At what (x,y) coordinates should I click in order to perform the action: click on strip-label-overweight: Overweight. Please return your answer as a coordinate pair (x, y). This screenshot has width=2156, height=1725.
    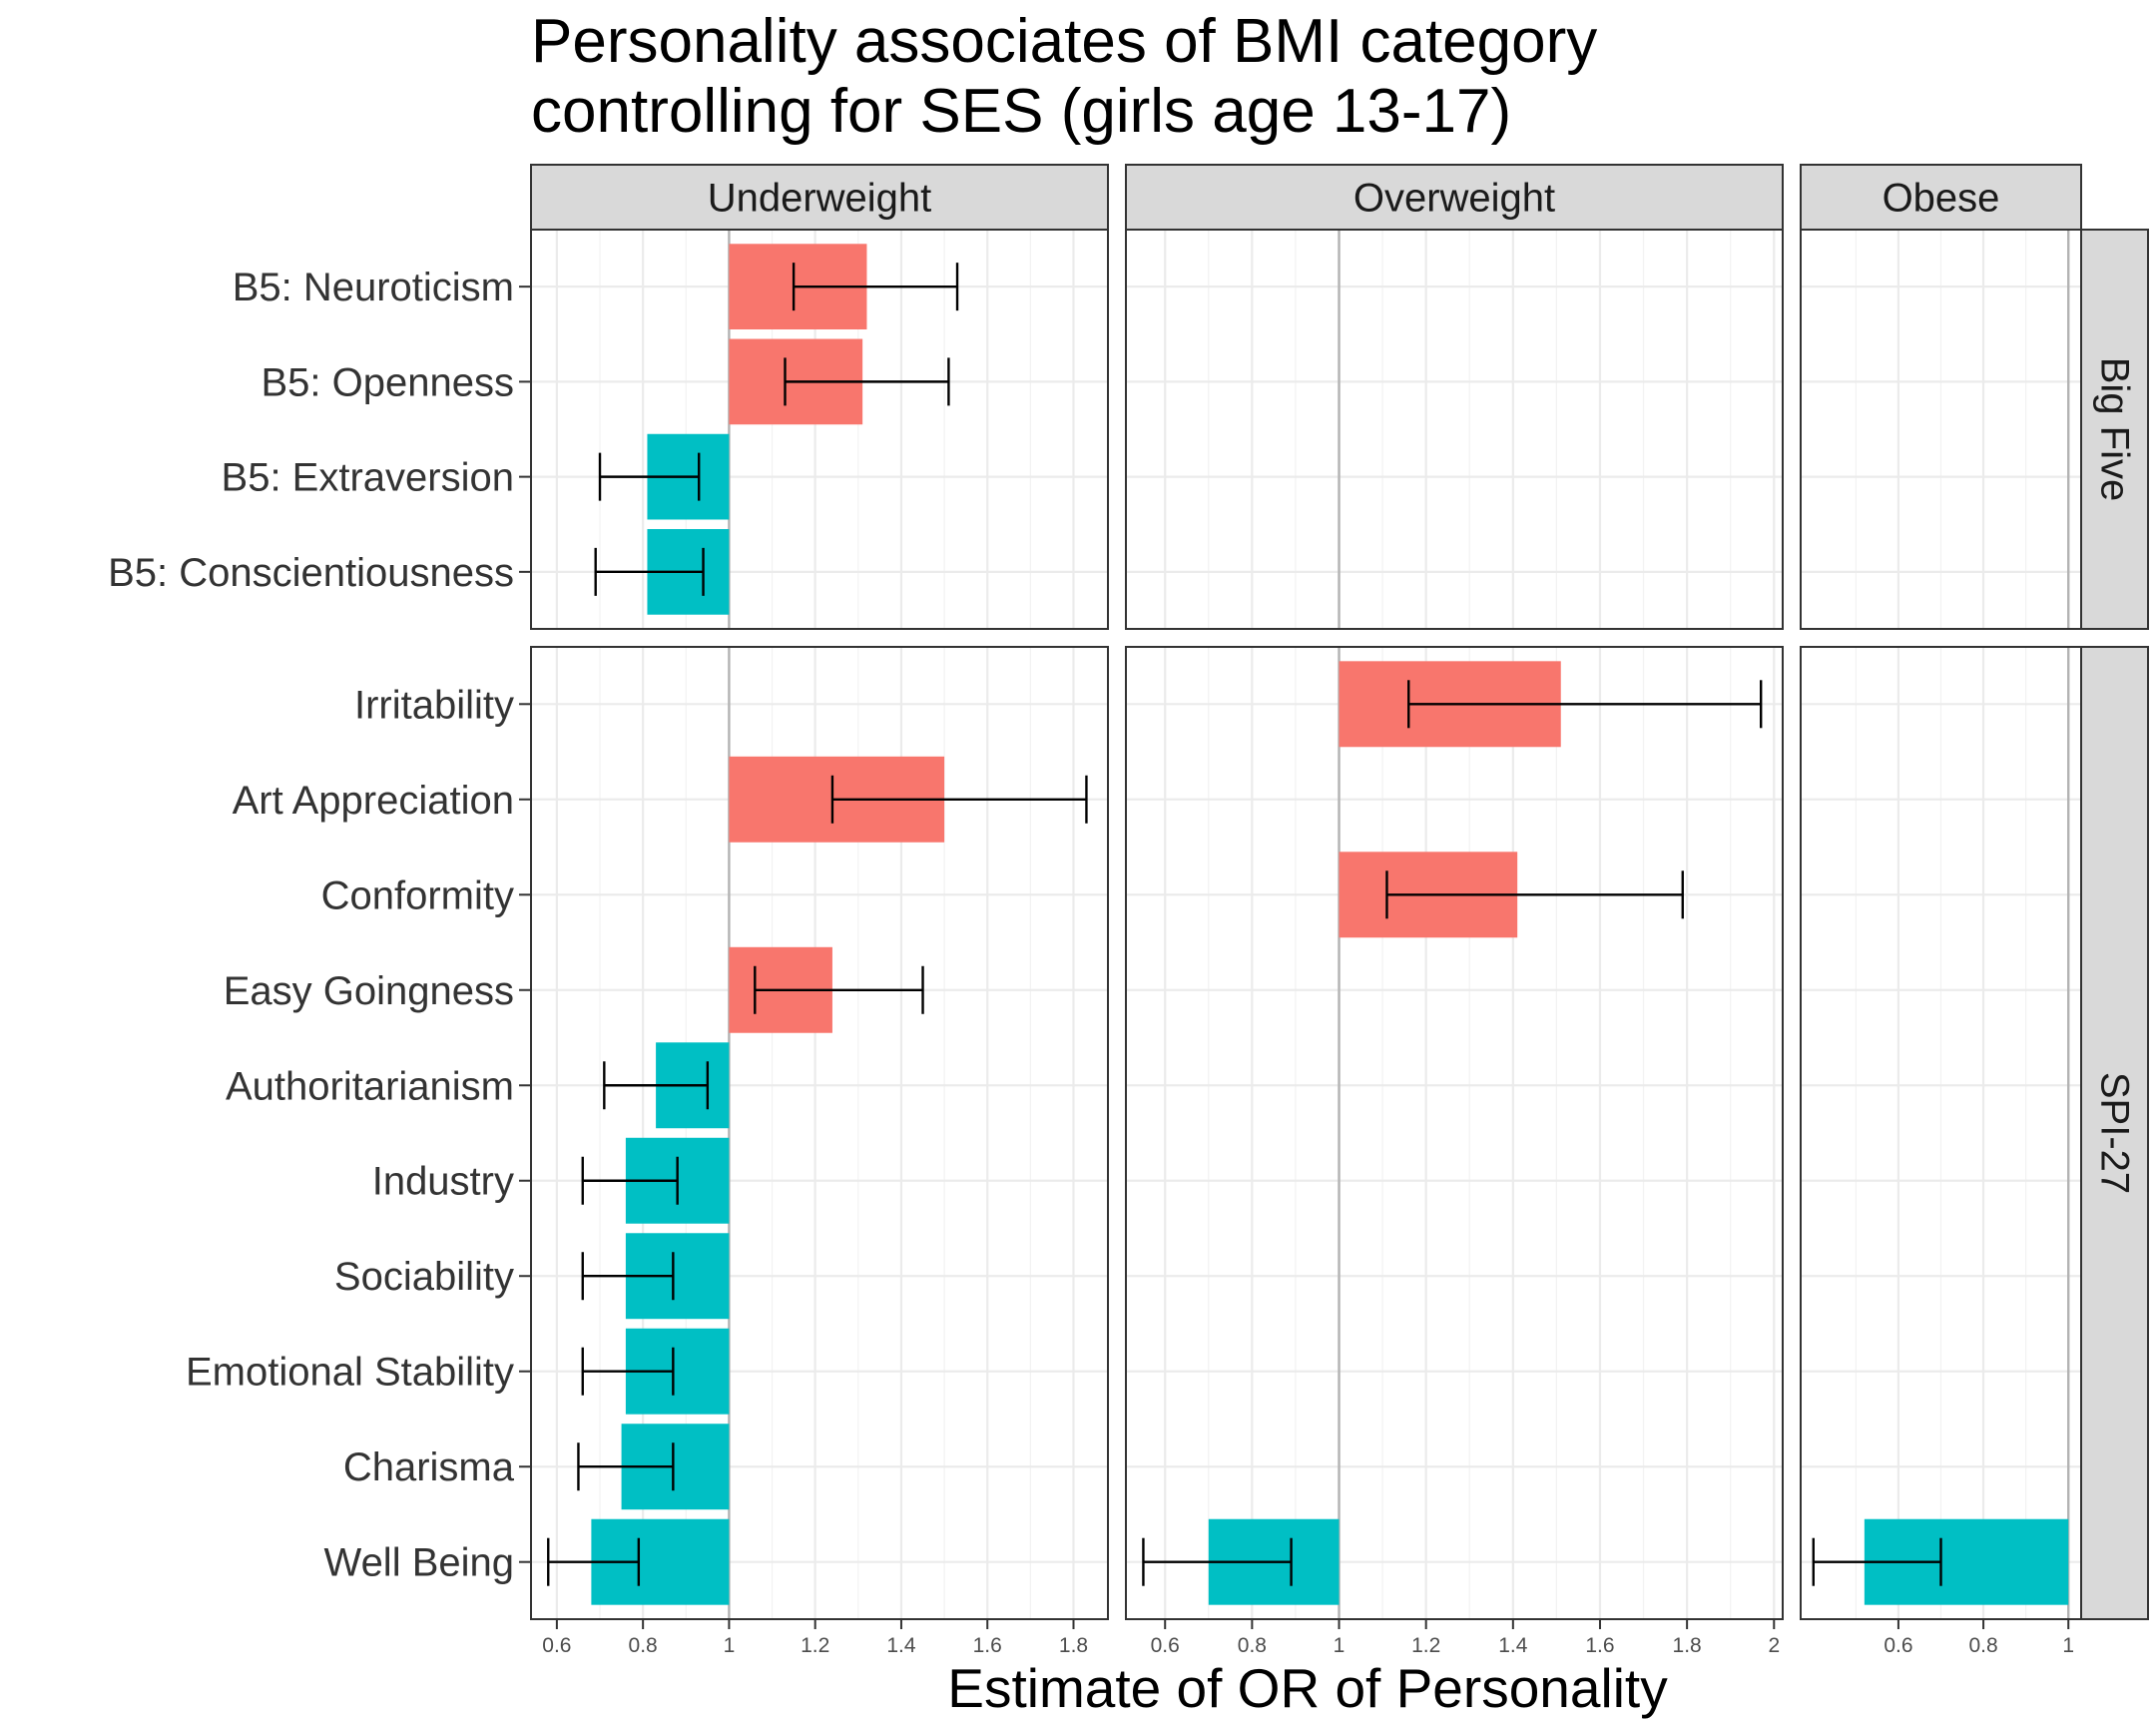
    Looking at the image, I should click on (1454, 199).